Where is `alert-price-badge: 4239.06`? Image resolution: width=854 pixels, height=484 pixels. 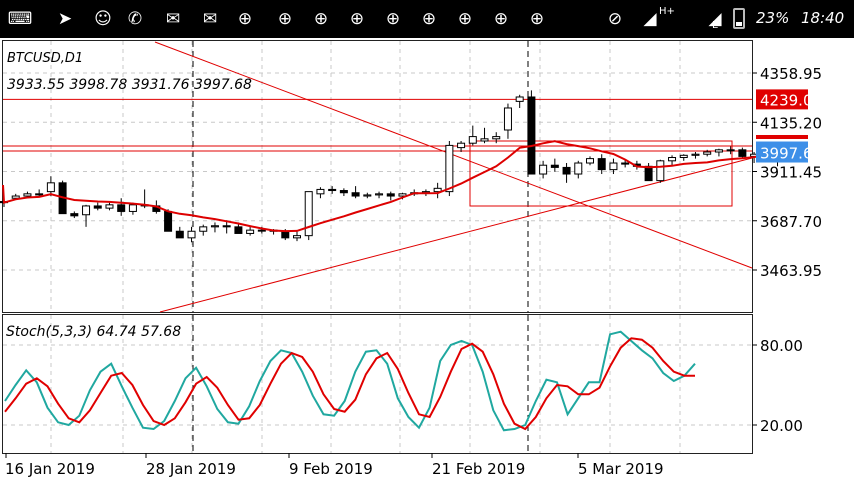 alert-price-badge: 4239.06 is located at coordinates (789, 99).